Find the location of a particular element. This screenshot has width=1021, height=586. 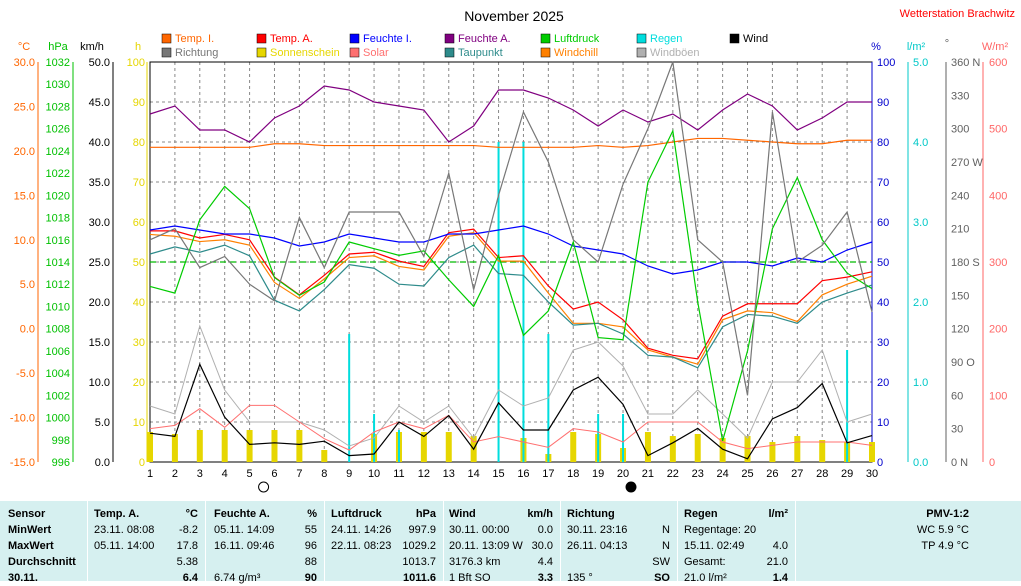

stats-pressure-avg-value: 1013.7 is located at coordinates (419, 562).